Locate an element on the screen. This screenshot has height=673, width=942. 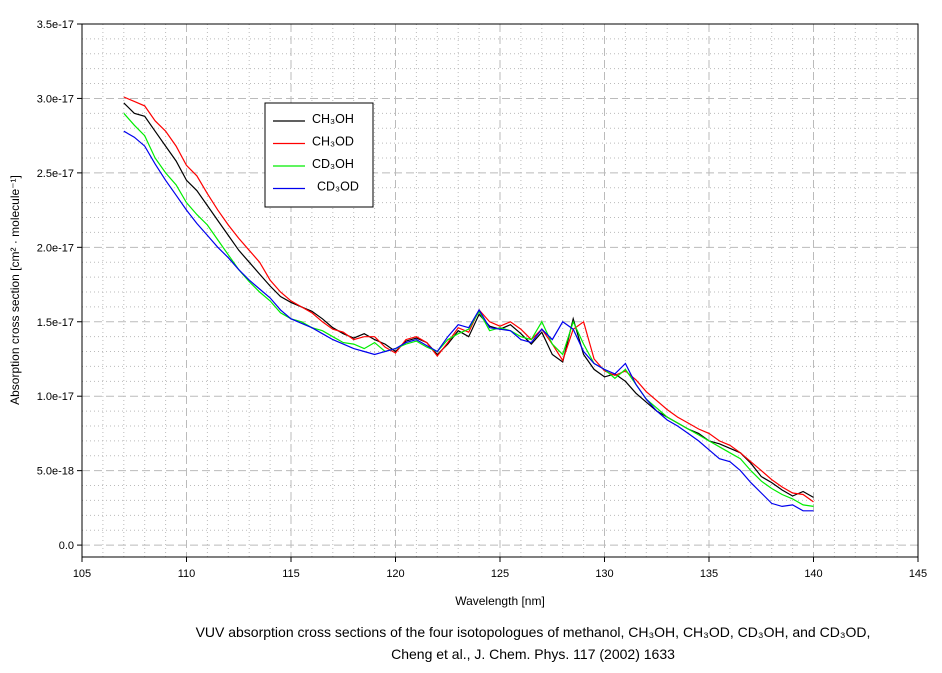
legend-label: CD₃OD is located at coordinates (338, 187).